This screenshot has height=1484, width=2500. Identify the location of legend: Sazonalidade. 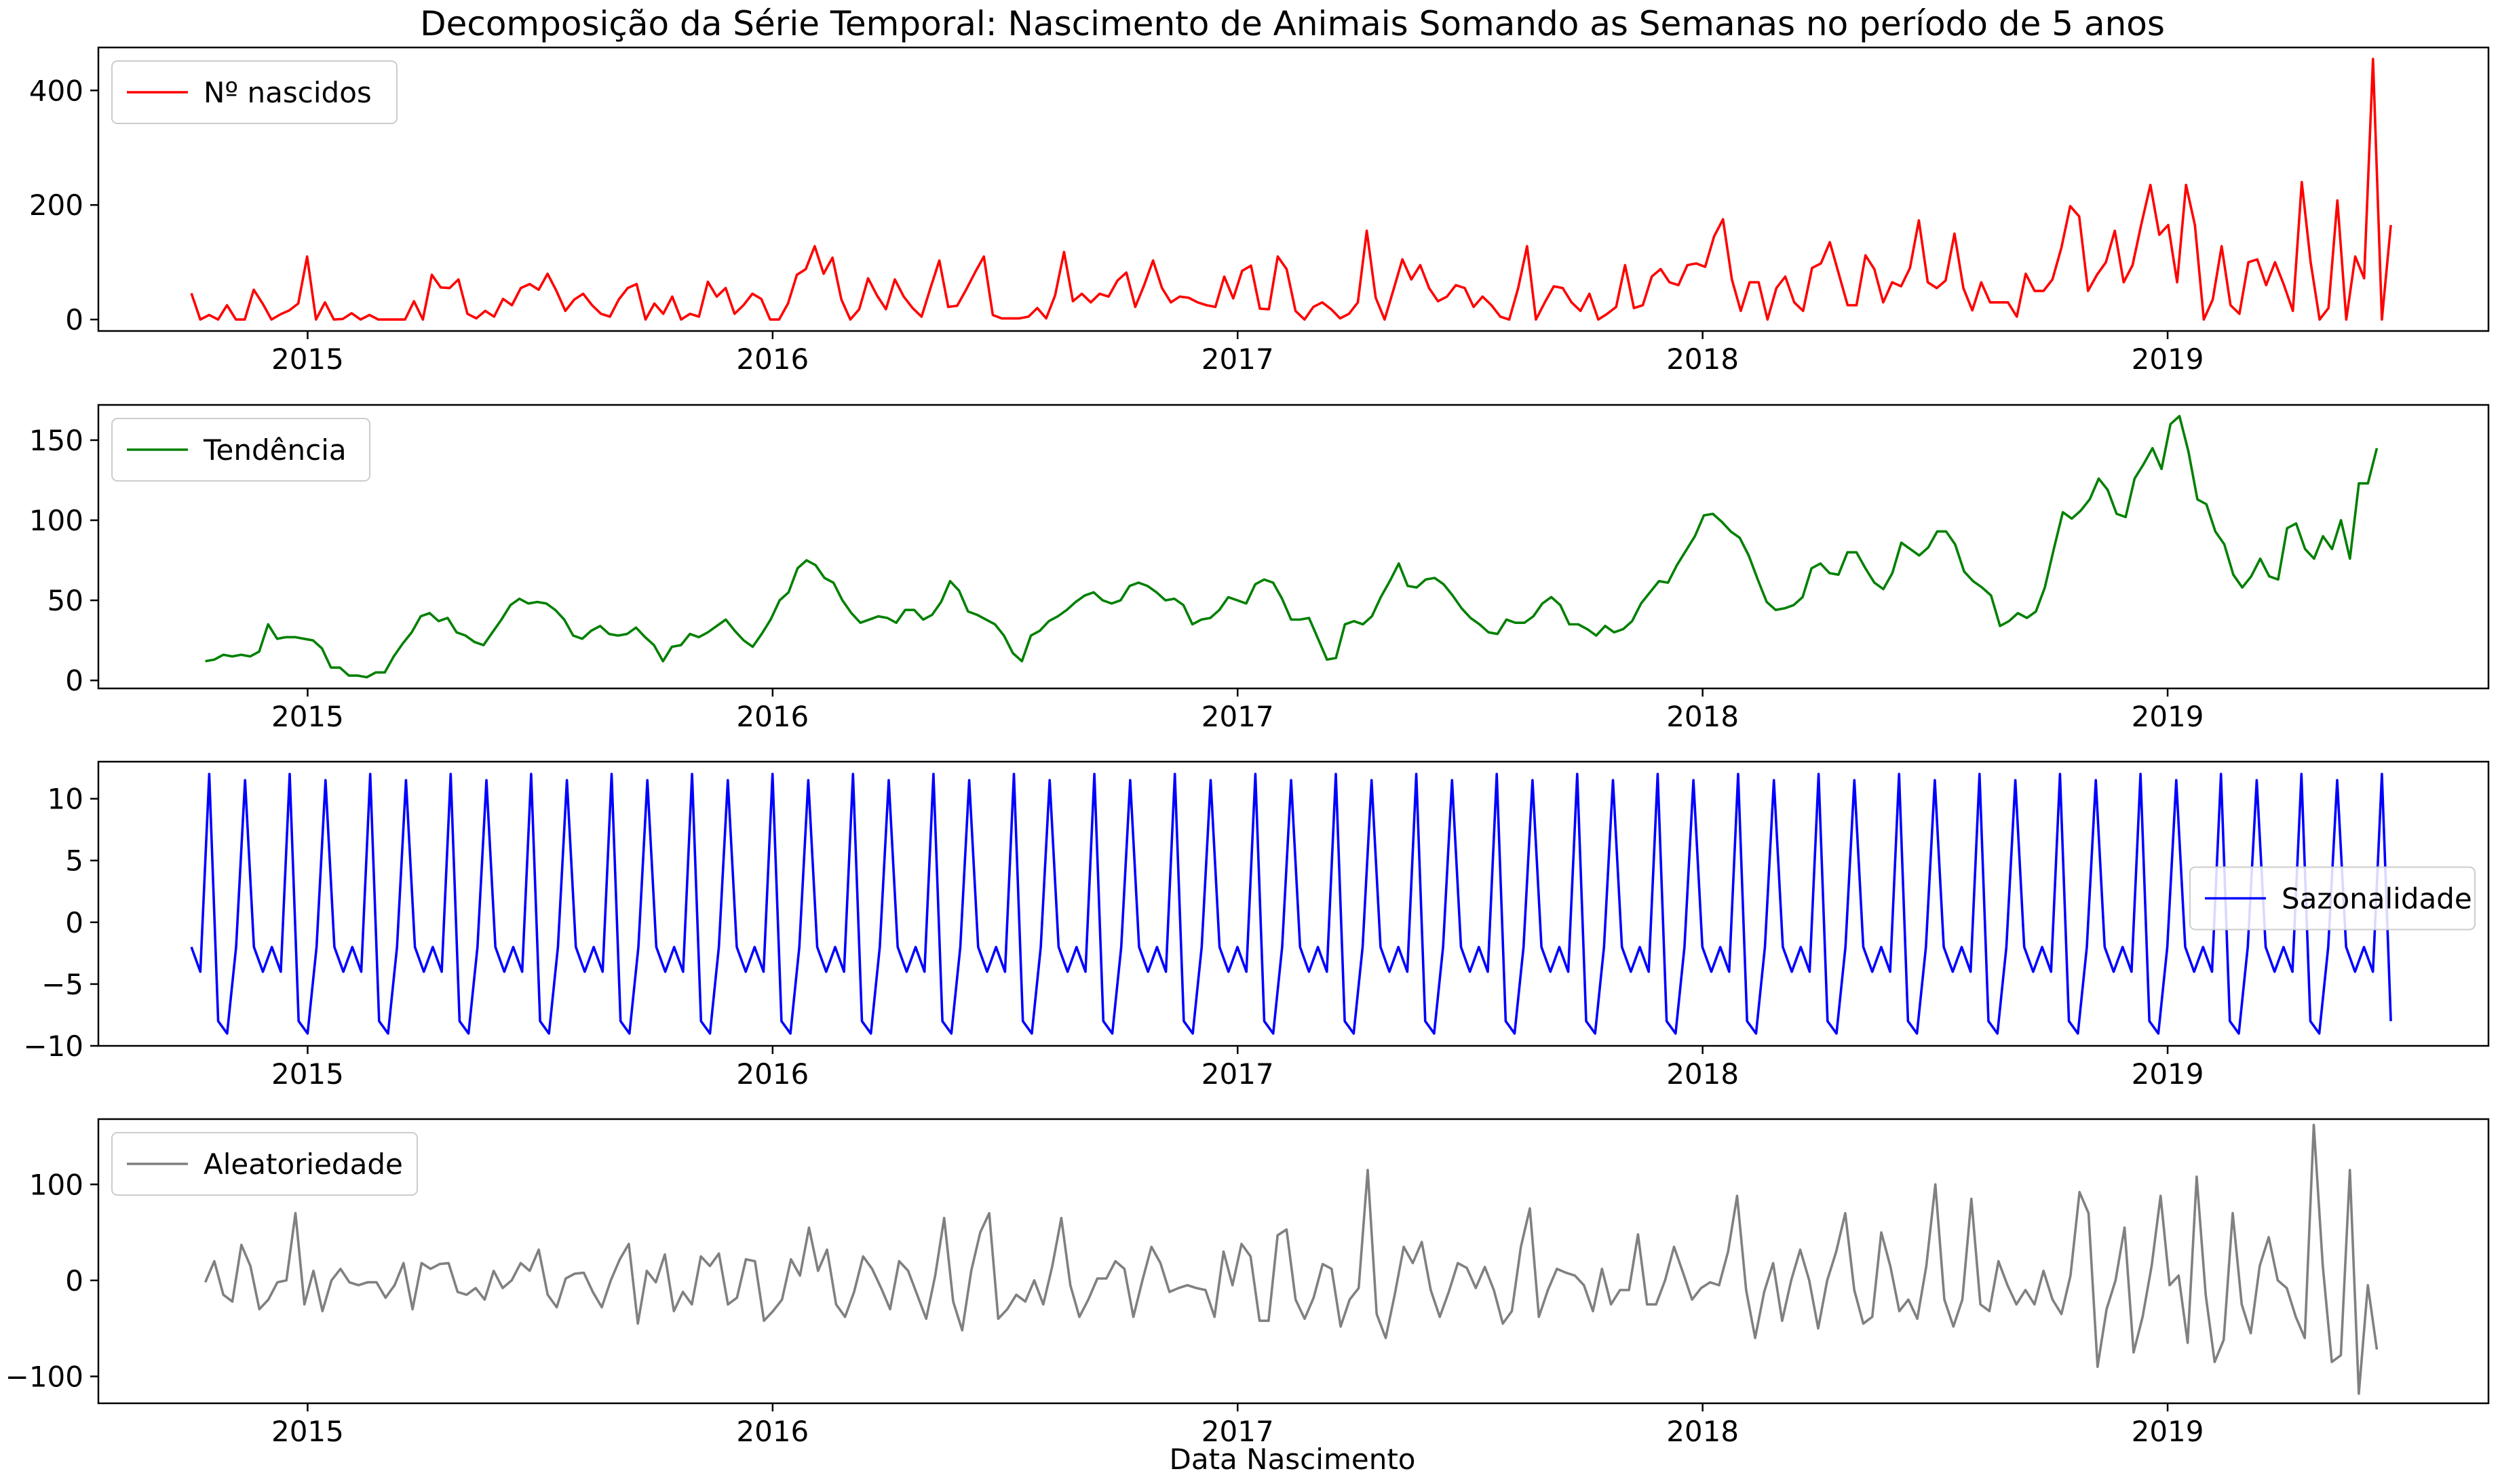
(2332, 898).